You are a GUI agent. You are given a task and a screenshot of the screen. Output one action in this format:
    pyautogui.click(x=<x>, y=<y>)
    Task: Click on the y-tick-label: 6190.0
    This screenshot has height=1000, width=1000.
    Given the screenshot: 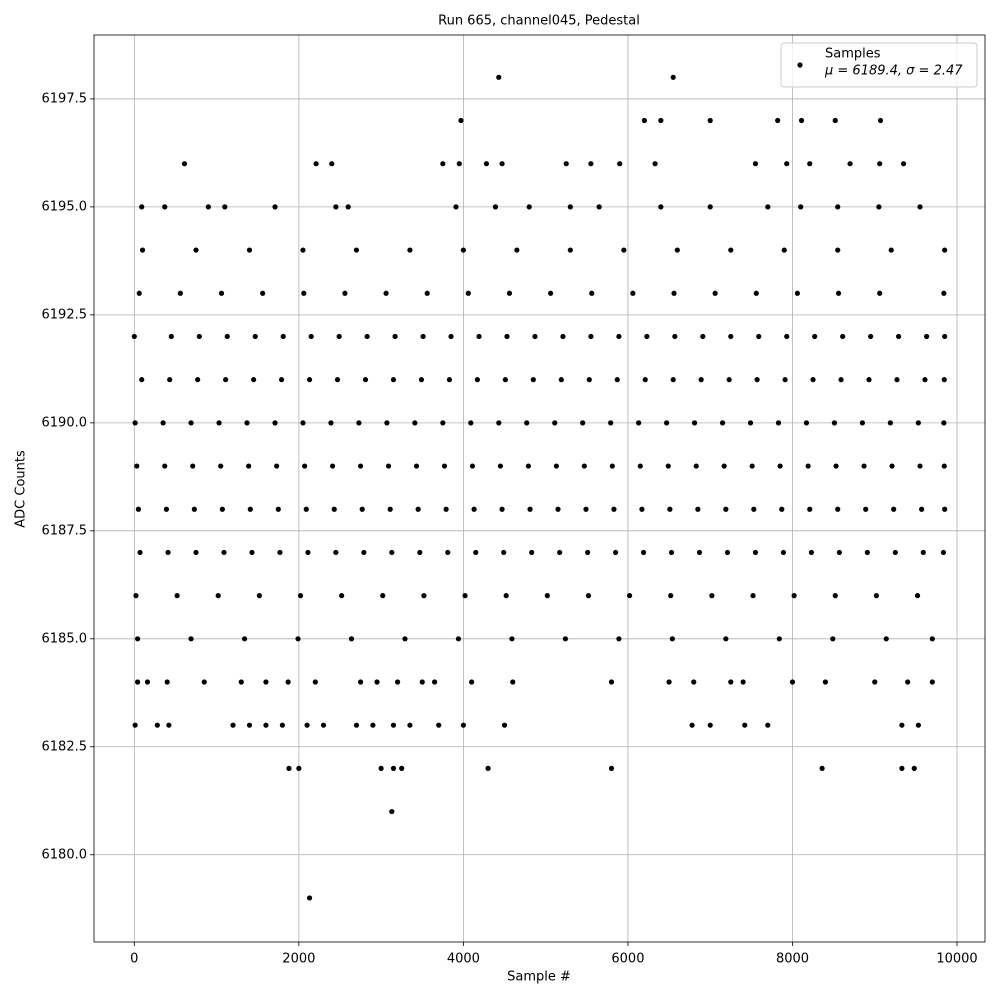 What is the action you would take?
    pyautogui.click(x=65, y=422)
    